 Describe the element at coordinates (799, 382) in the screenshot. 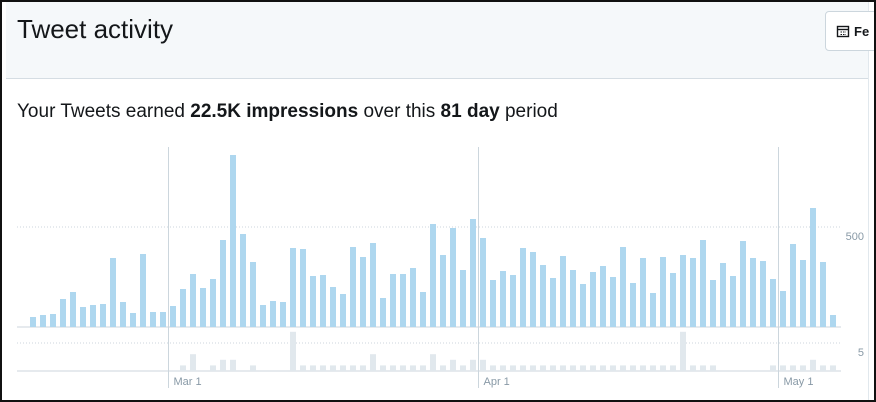

I see `x-tick-label: May 1` at that location.